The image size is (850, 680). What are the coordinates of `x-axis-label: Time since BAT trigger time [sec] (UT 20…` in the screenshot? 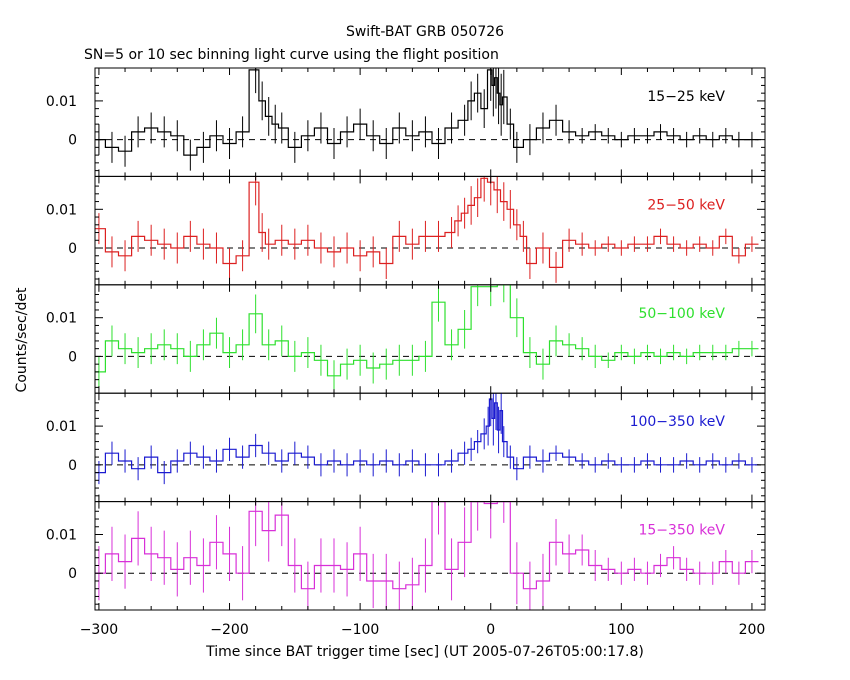 It's located at (424, 652).